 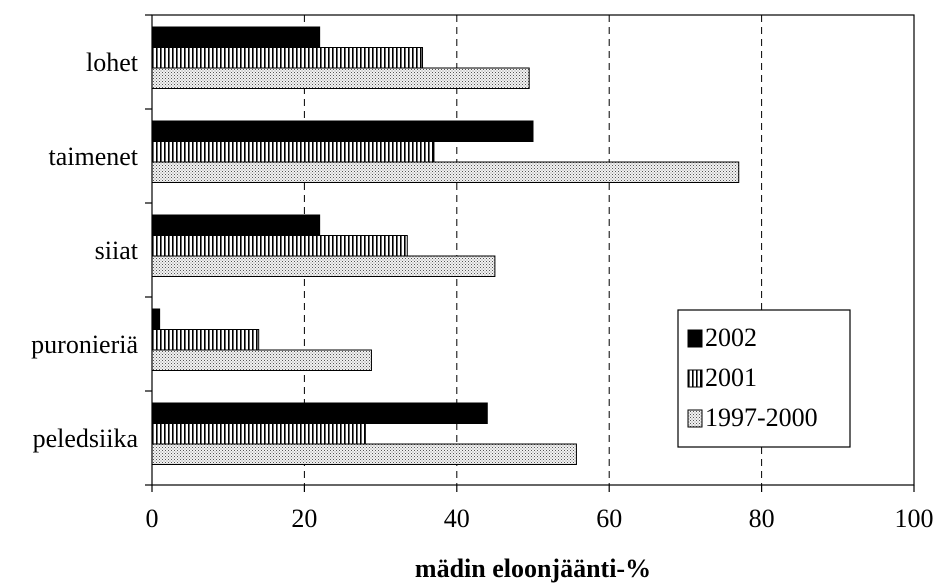 I want to click on legend-box, so click(x=764, y=378).